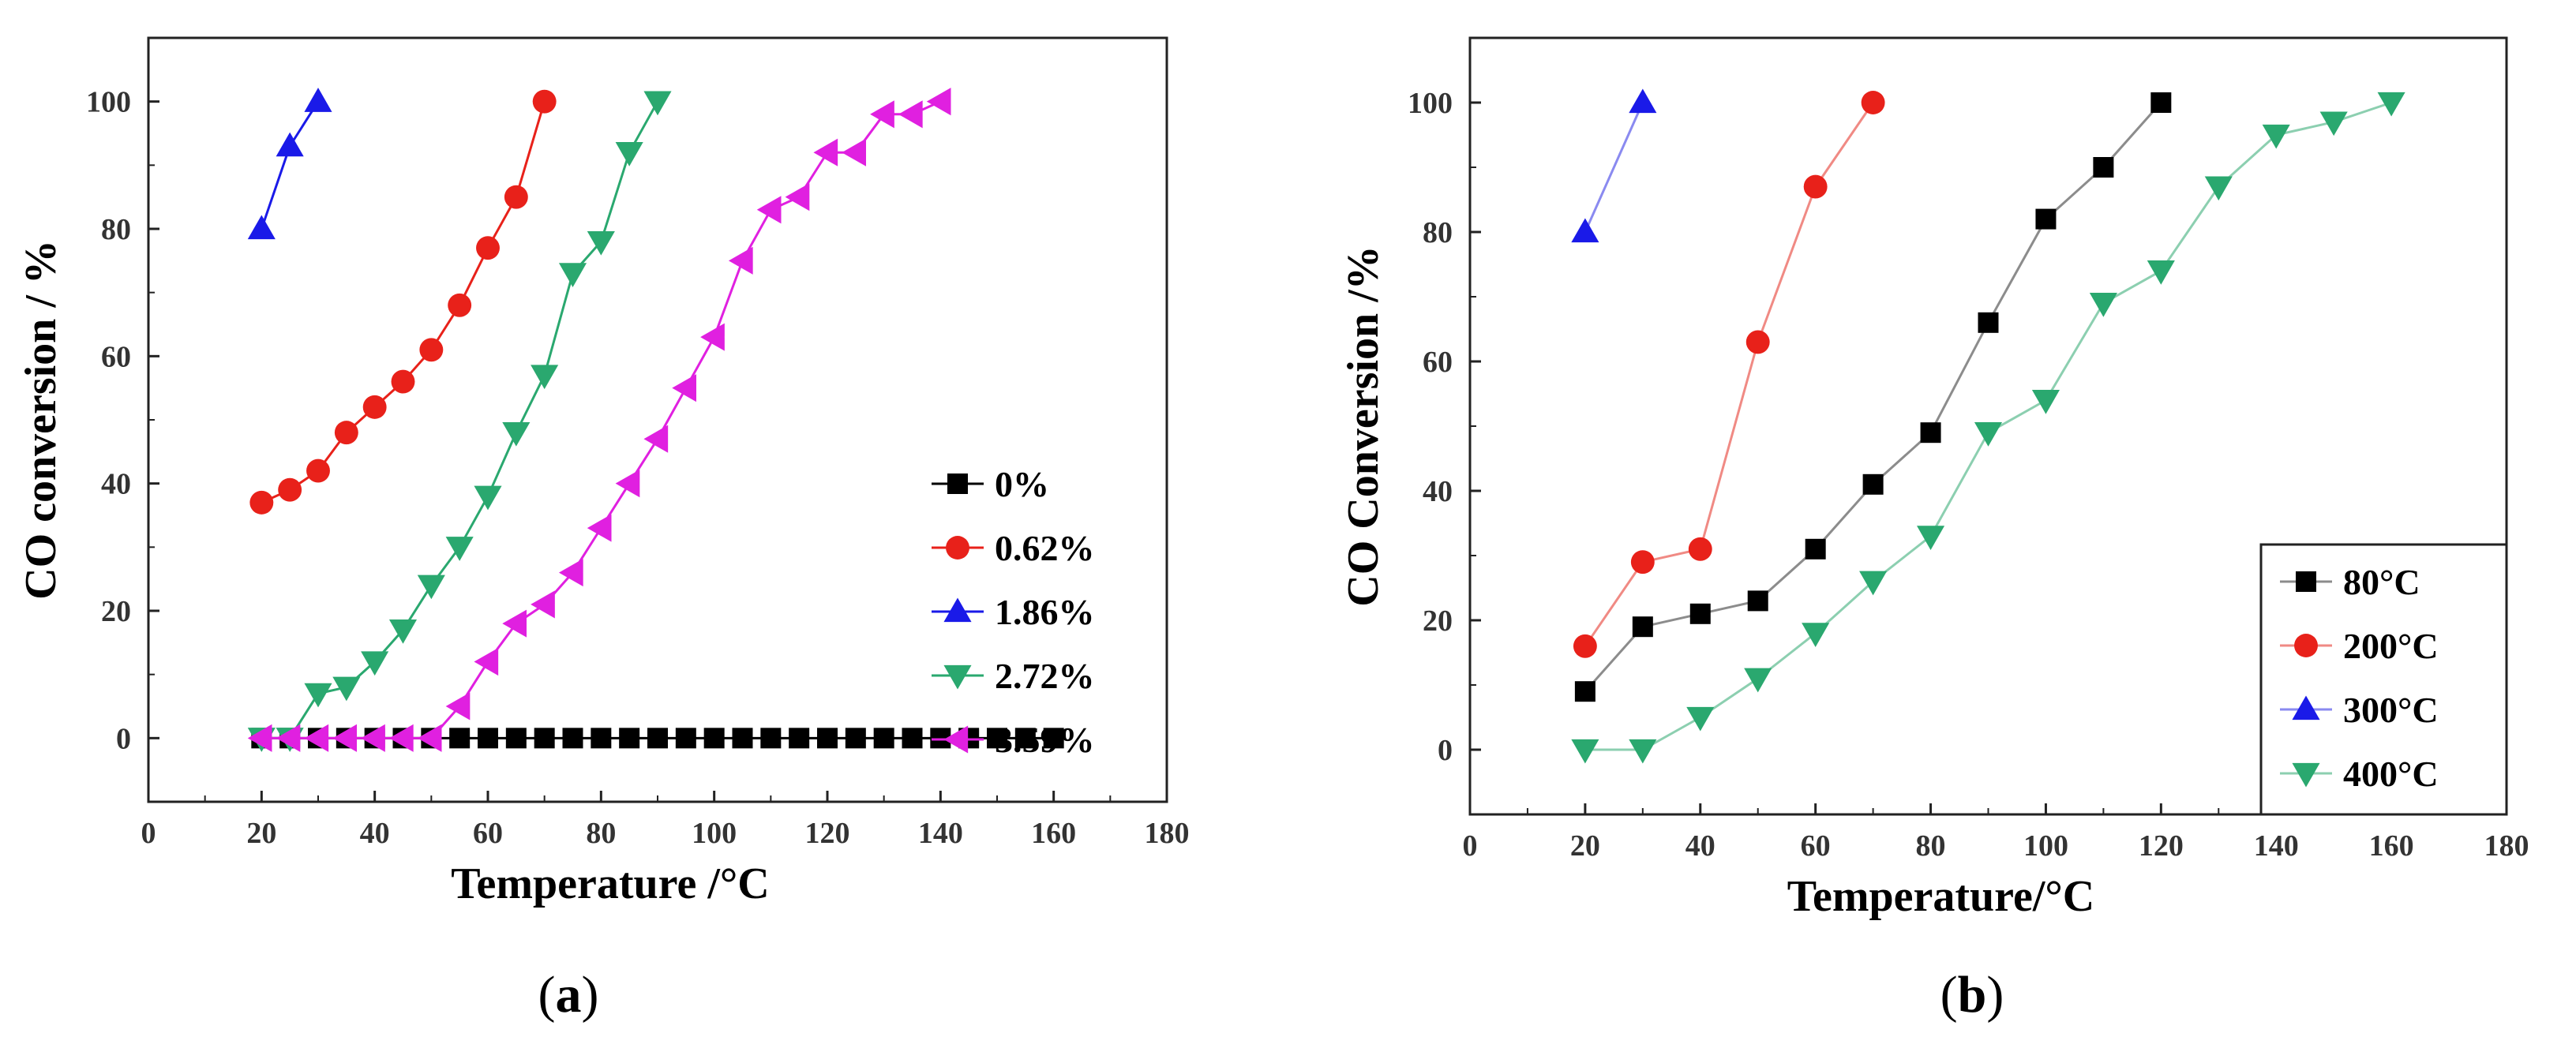  Describe the element at coordinates (1363, 425) in the screenshot. I see `y-axis-label: CO Conversion /%` at that location.